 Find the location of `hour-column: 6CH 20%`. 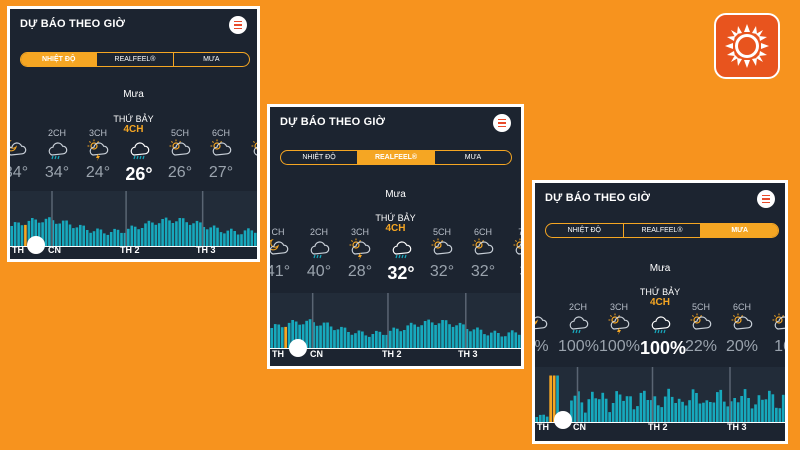

hour-column: 6CH 20% is located at coordinates (742, 328).